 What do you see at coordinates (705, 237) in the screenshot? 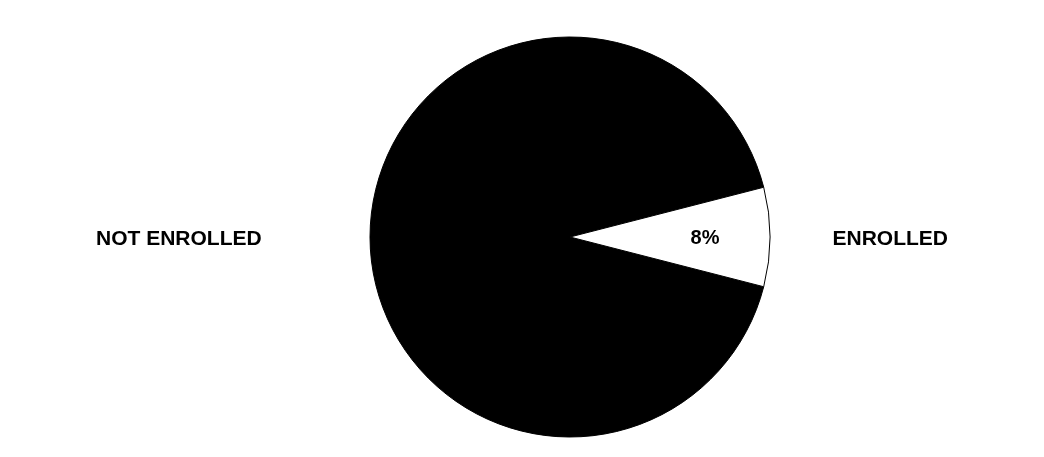
I see `data-label: 8%` at bounding box center [705, 237].